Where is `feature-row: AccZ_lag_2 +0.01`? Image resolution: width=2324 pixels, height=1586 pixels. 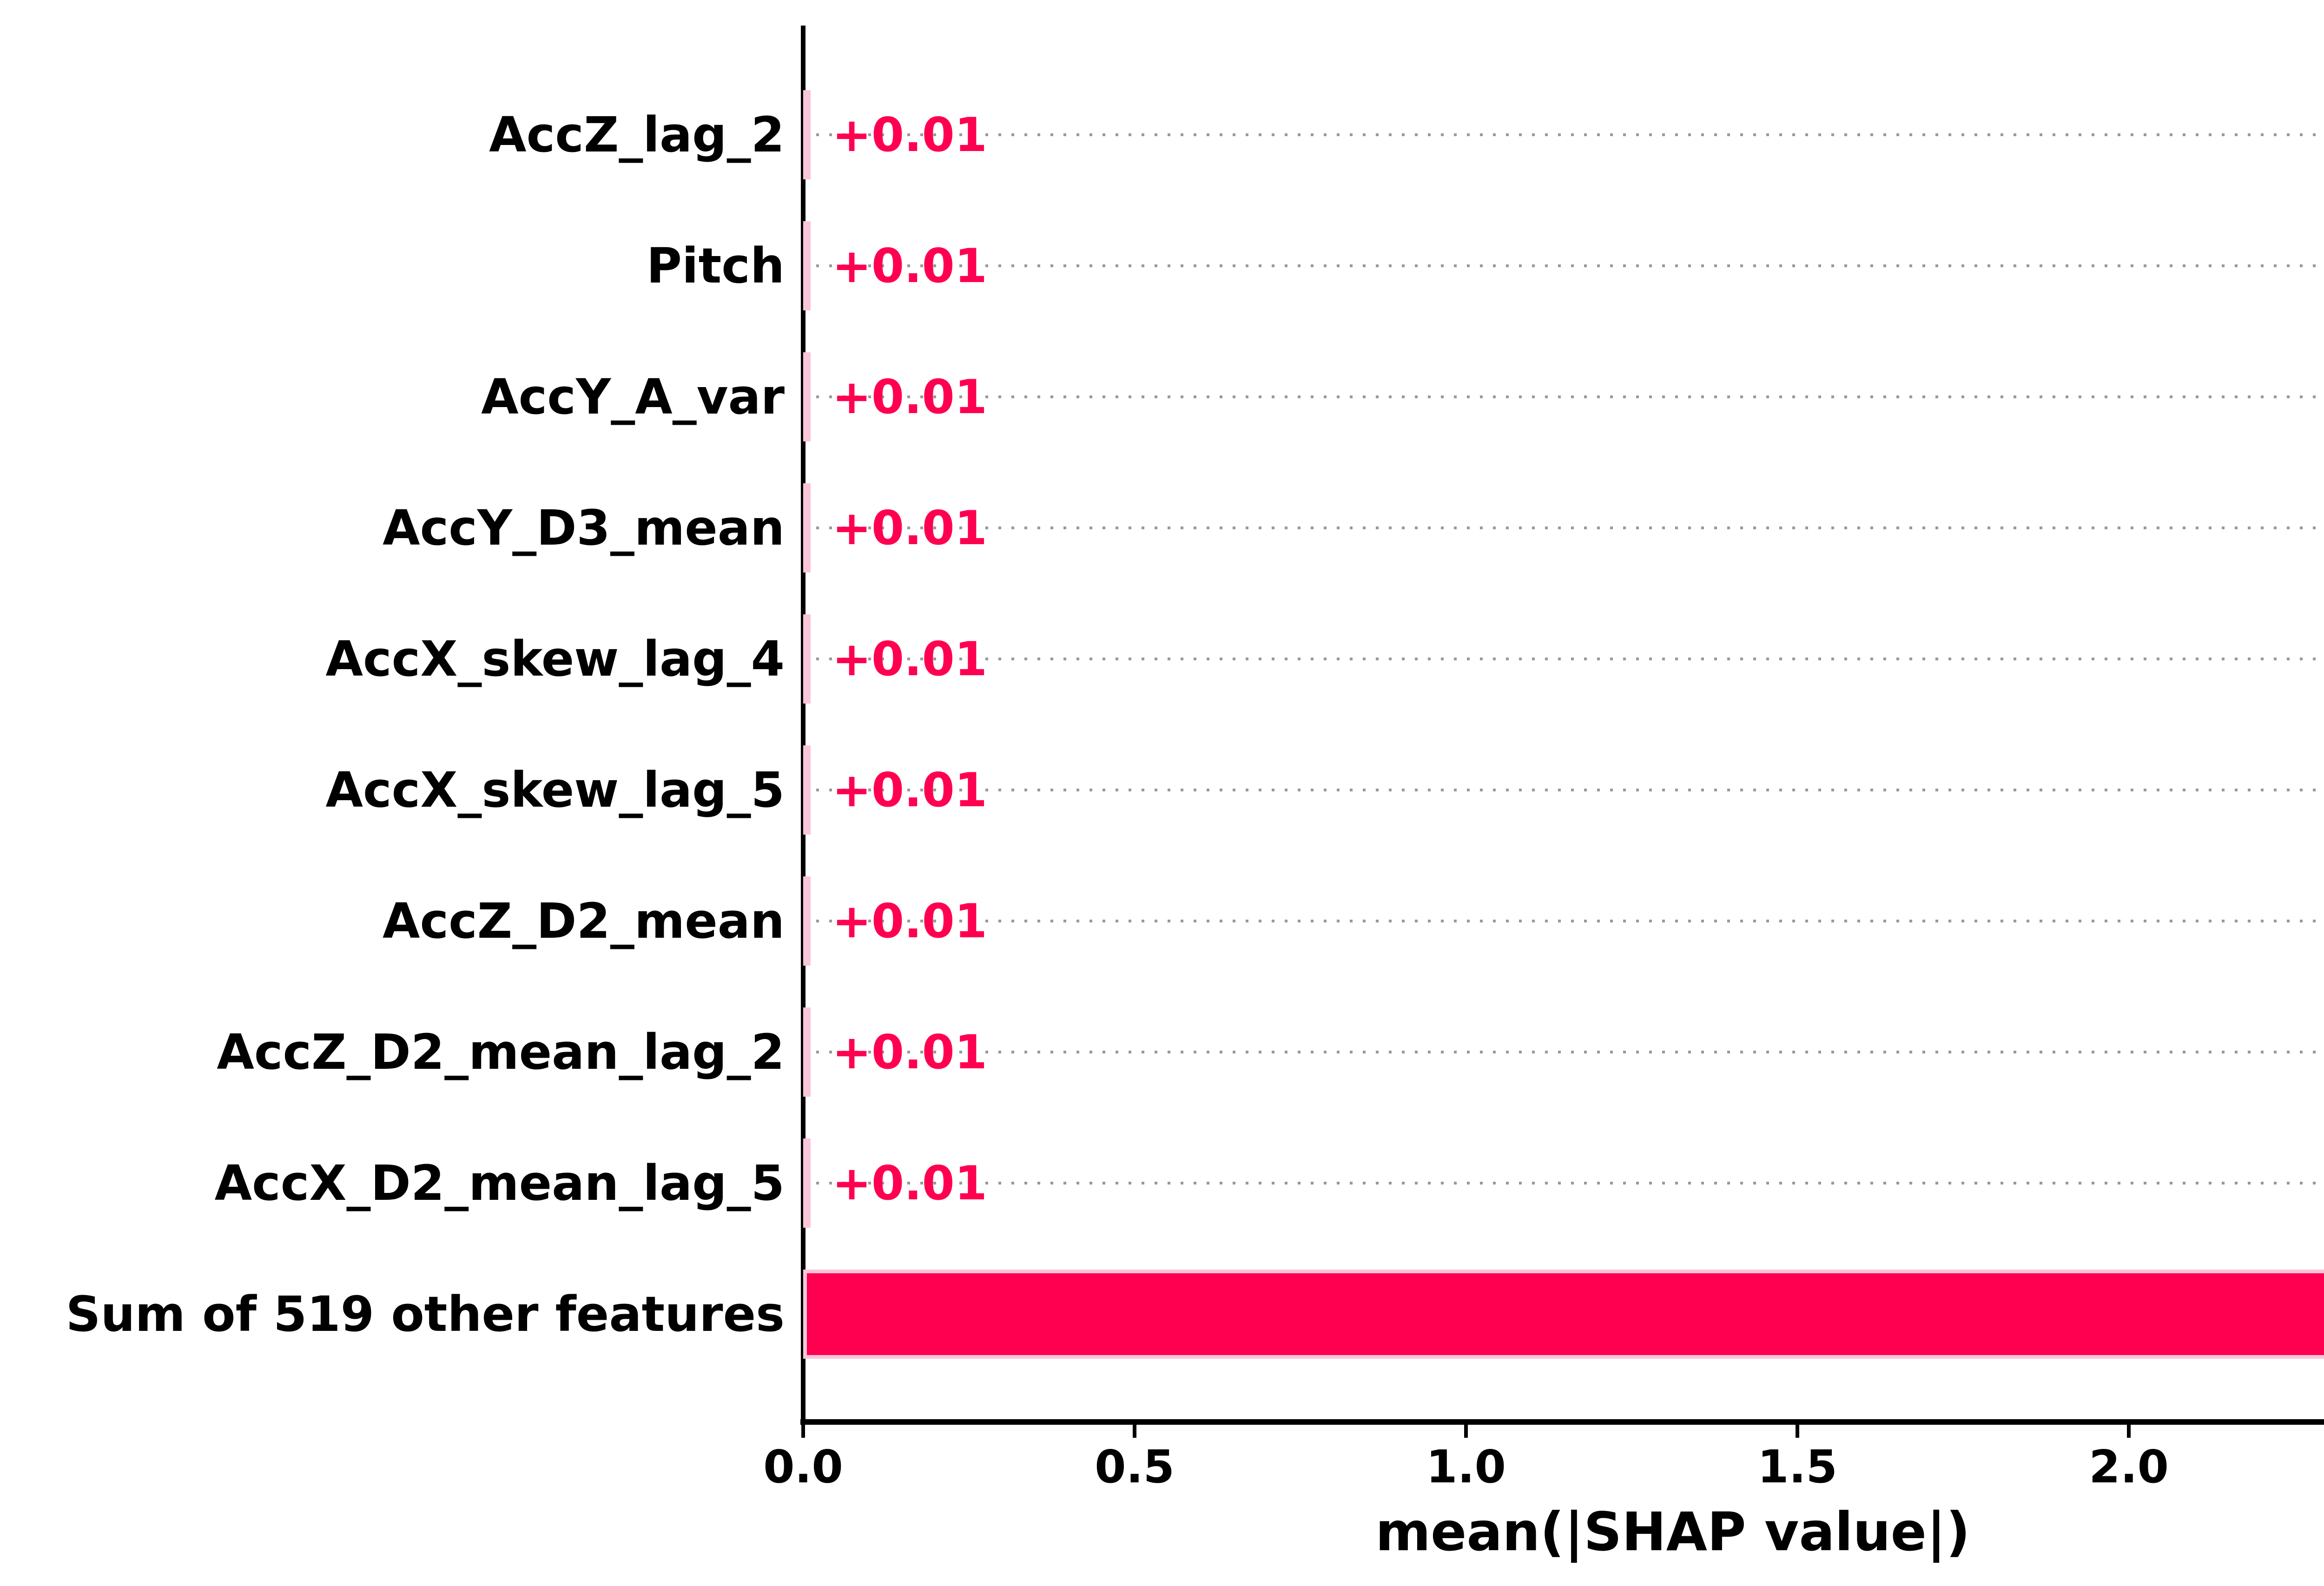 feature-row: AccZ_lag_2 +0.01 is located at coordinates (1406, 134).